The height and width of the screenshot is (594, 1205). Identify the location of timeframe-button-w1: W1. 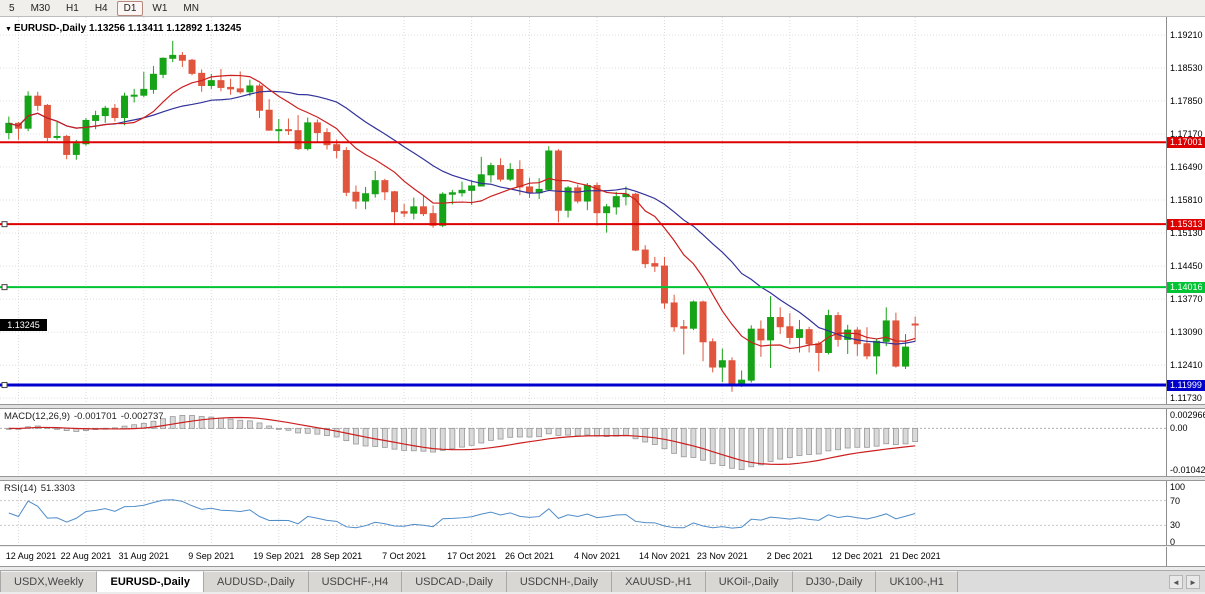
(160, 8).